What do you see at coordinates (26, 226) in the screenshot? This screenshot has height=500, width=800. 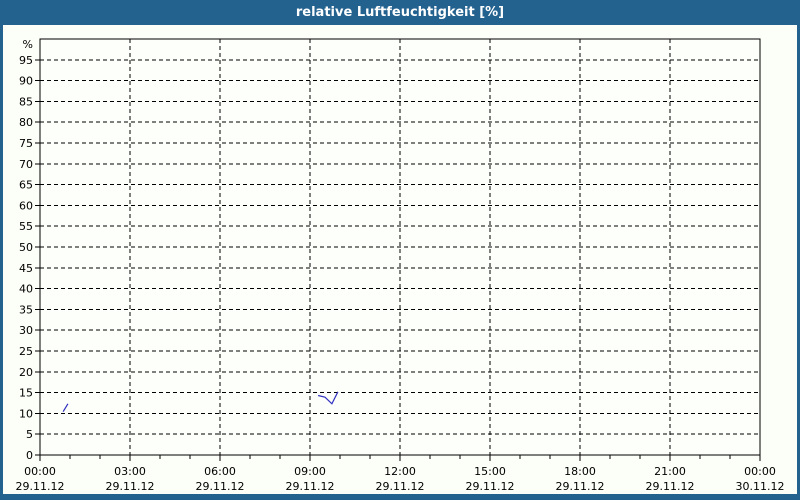 I see `y-tick-label: 55` at bounding box center [26, 226].